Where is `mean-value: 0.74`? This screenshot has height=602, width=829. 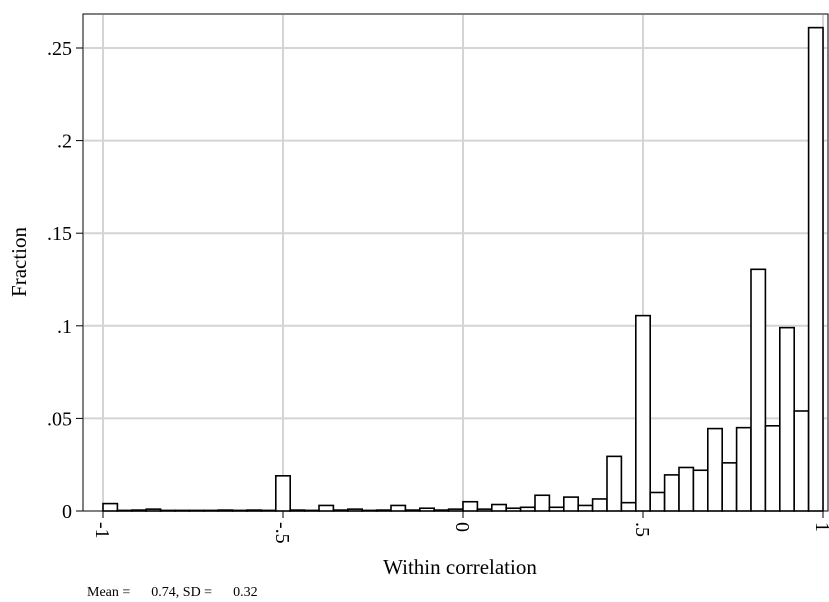
mean-value: 0.74 is located at coordinates (163, 592).